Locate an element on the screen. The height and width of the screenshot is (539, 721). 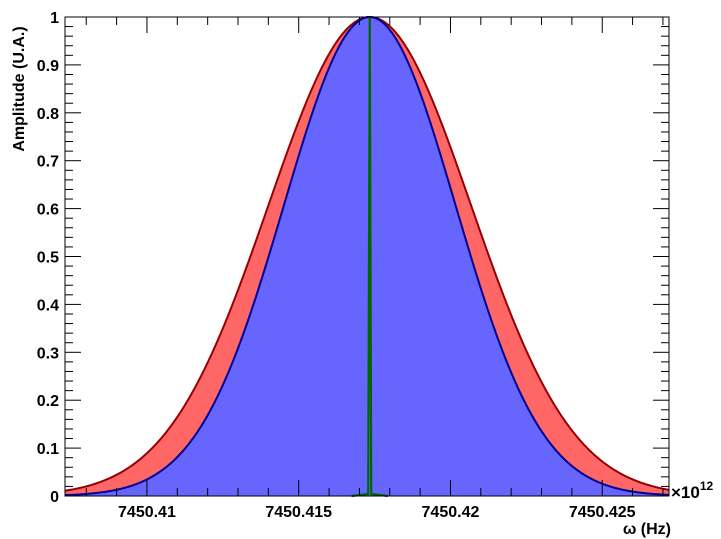
y-tick-label: 0.8 is located at coordinates (48, 114).